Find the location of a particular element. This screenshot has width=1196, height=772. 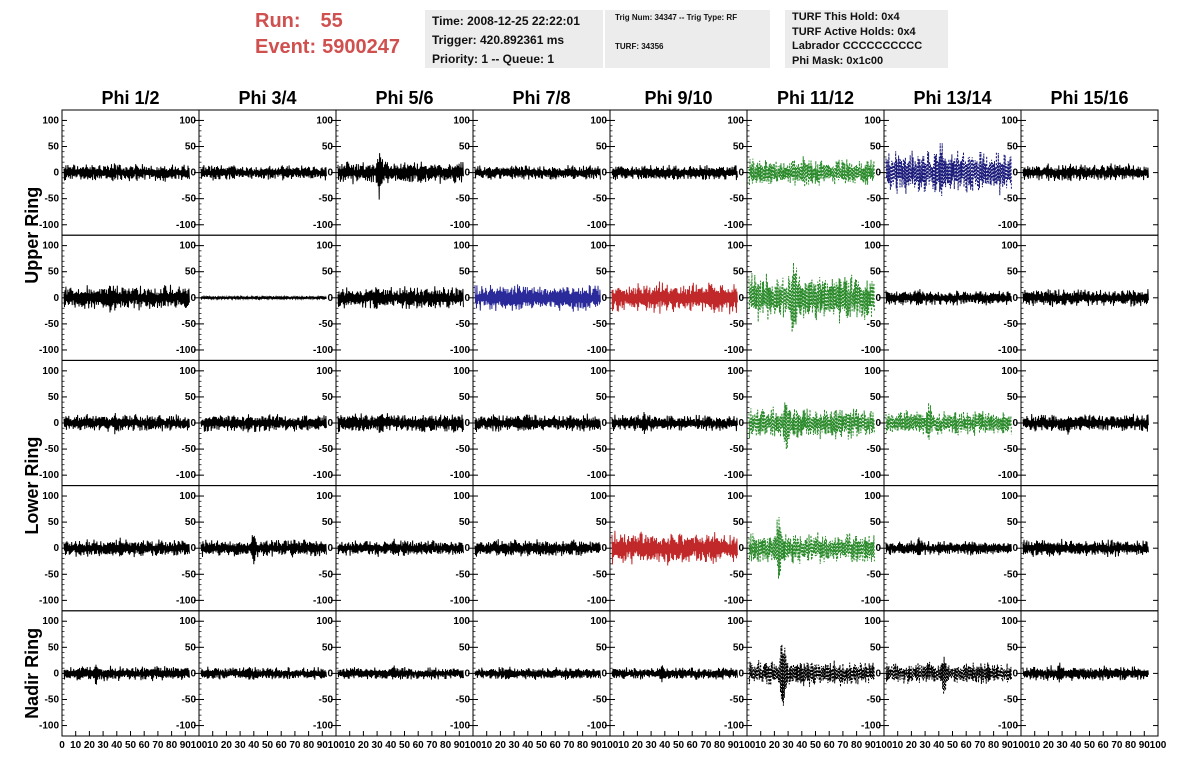

time-text: Time: 2008-12-25 22:22:01 is located at coordinates (506, 21).